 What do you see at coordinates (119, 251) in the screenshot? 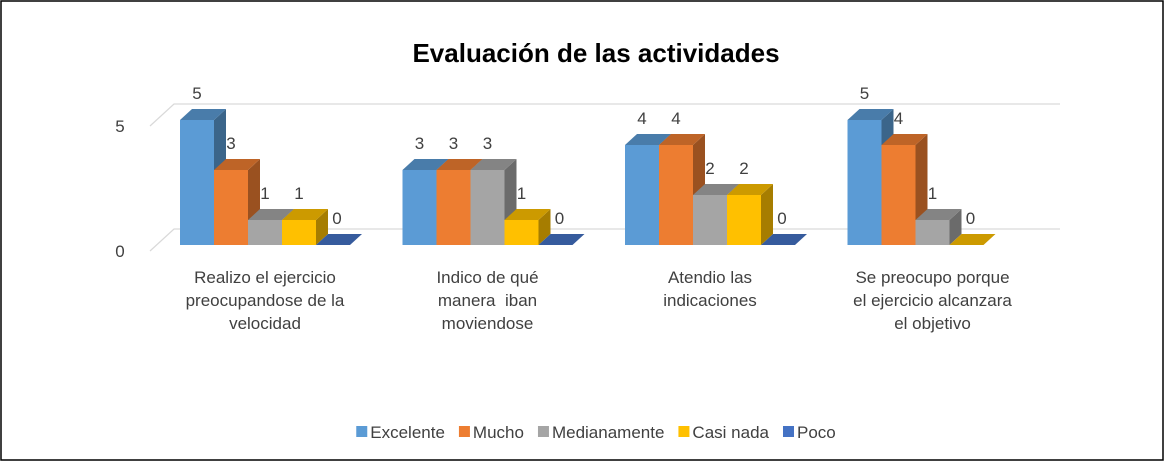
I see `y-tick-label: 0` at bounding box center [119, 251].